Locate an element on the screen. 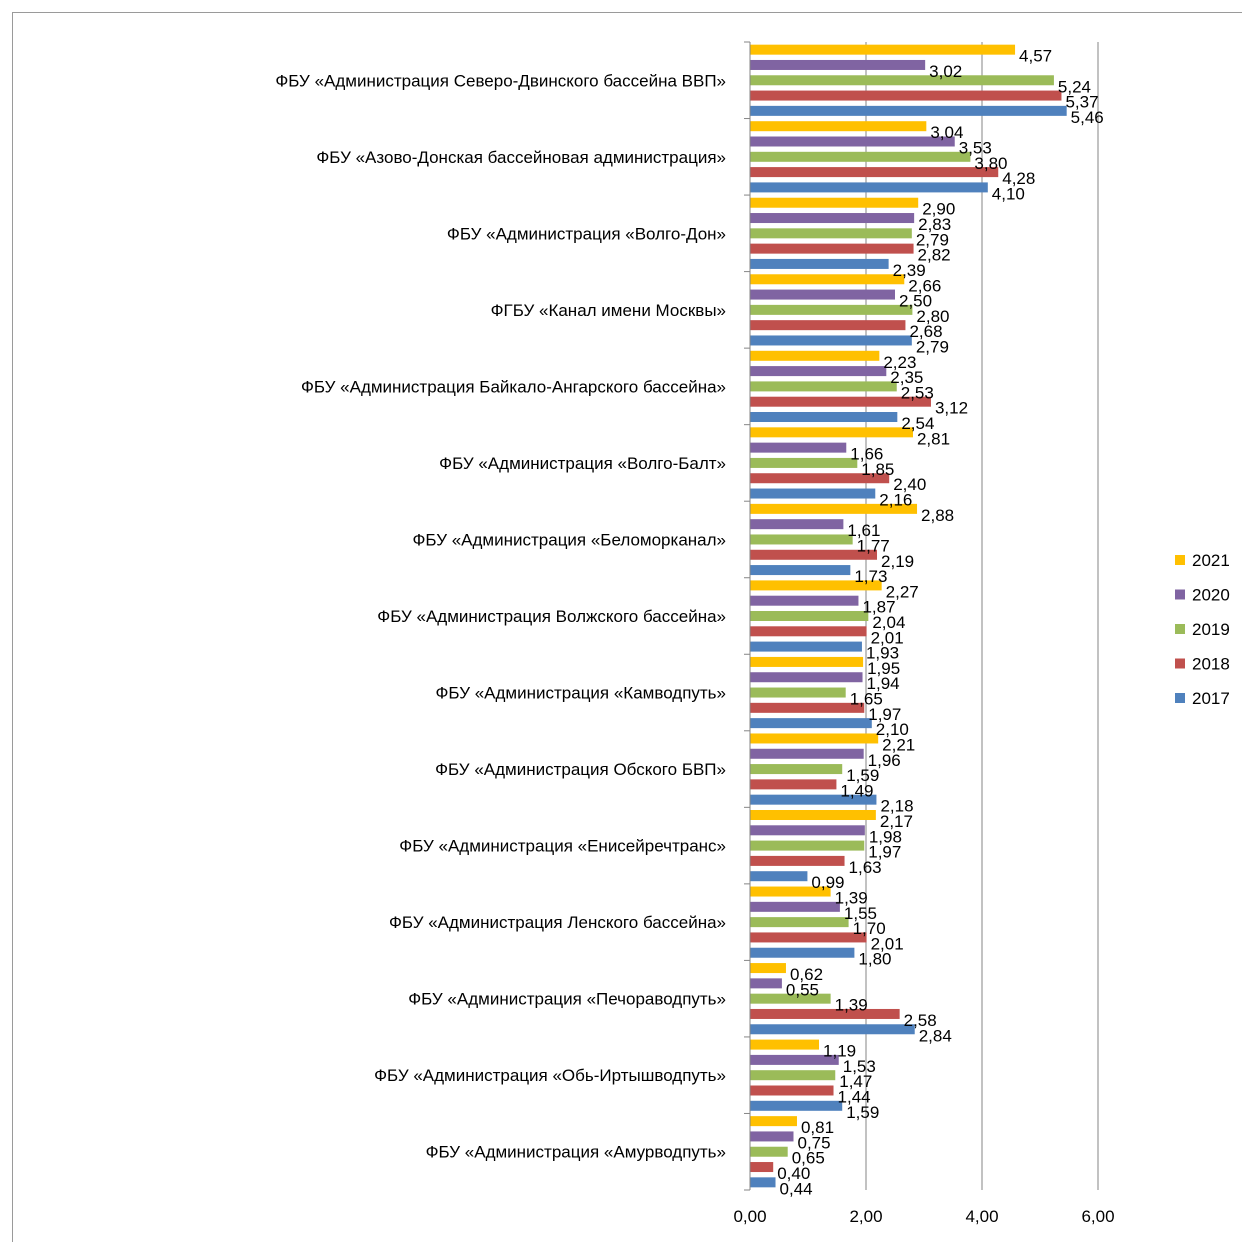 This screenshot has width=1247, height=1242. data-label: 2,88 is located at coordinates (937, 515).